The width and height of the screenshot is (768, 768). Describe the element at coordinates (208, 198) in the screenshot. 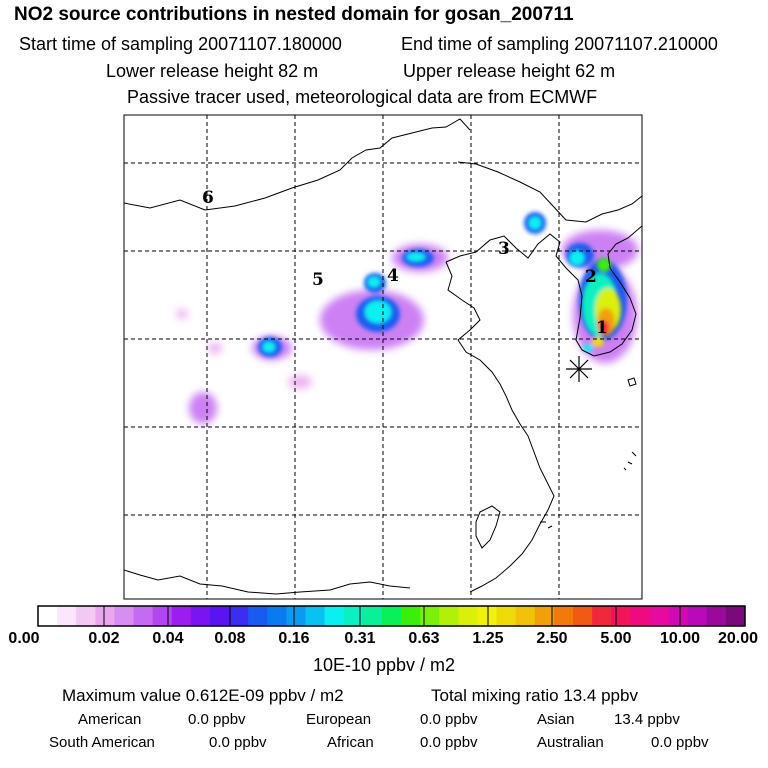

I see `region-label-6: 6` at that location.